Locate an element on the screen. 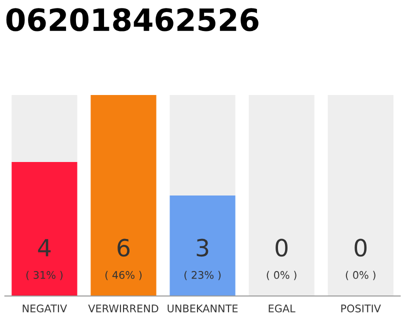  annotation: ( 31% ) is located at coordinates (44, 275).